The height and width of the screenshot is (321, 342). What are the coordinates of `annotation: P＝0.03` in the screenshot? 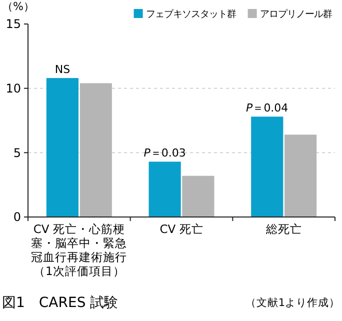 It's located at (165, 153).